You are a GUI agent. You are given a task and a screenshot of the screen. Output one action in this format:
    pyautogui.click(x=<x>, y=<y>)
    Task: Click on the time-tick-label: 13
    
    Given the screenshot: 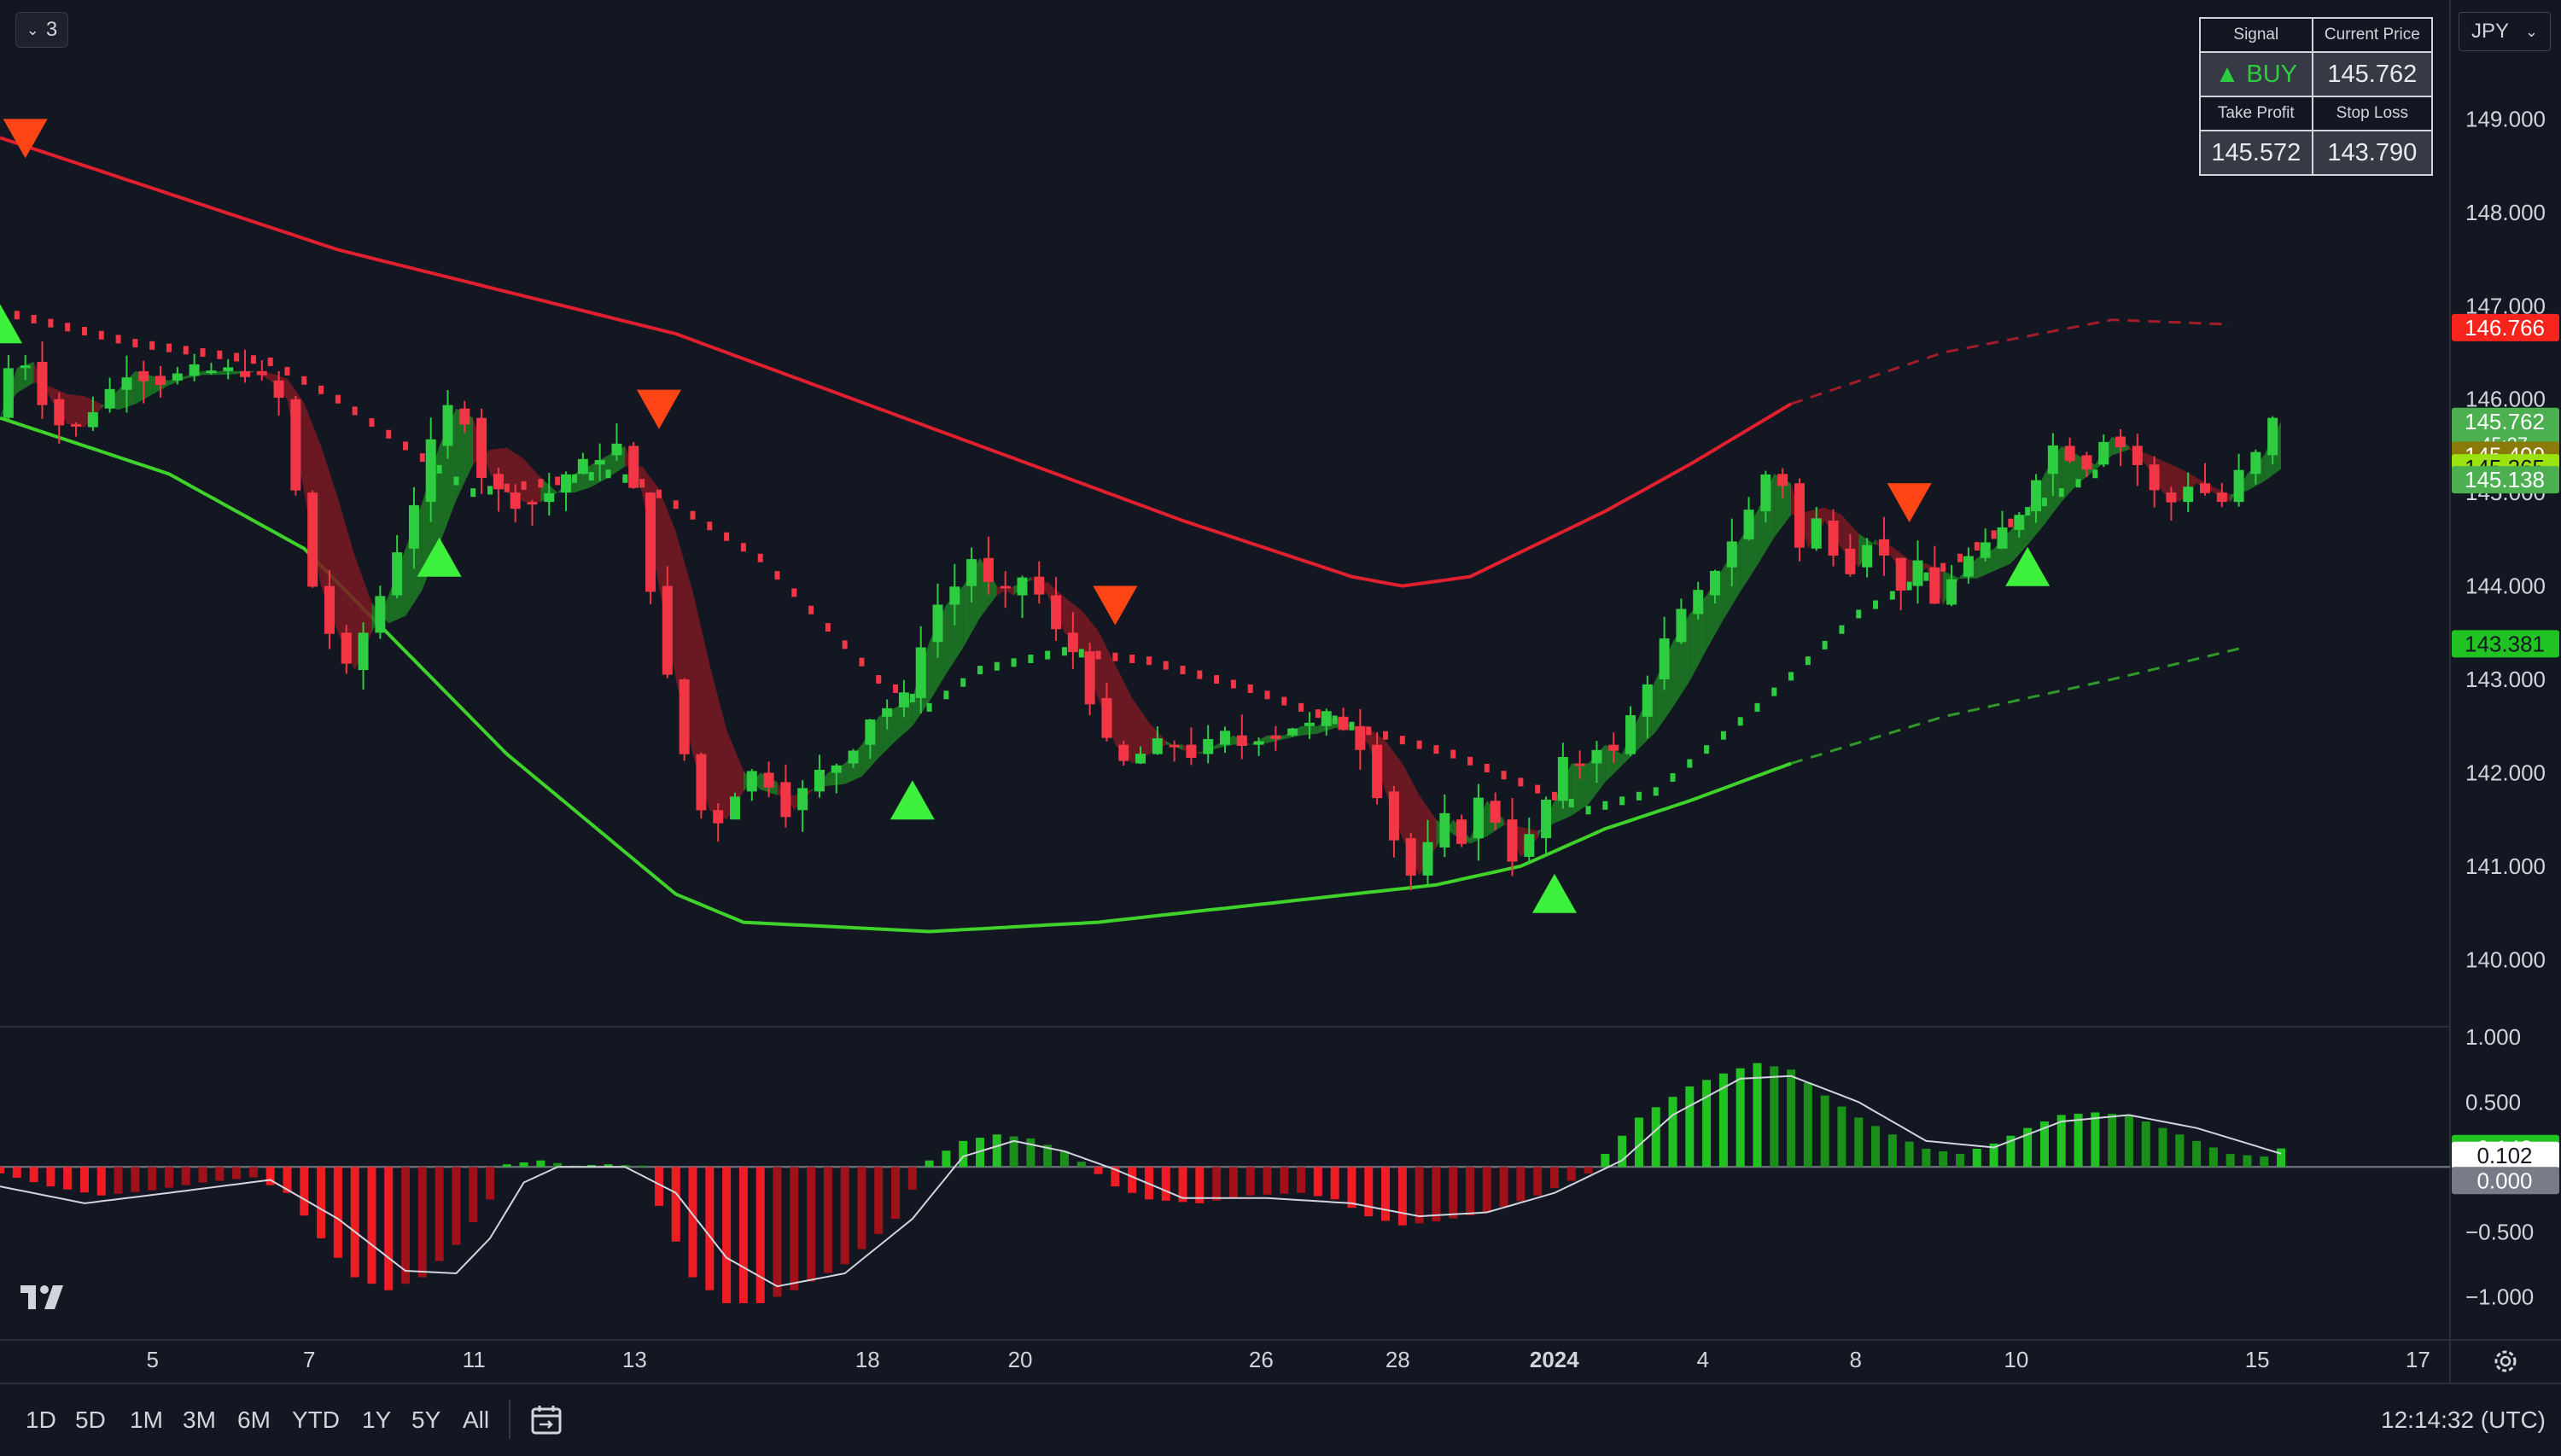 What is the action you would take?
    pyautogui.click(x=634, y=1359)
    